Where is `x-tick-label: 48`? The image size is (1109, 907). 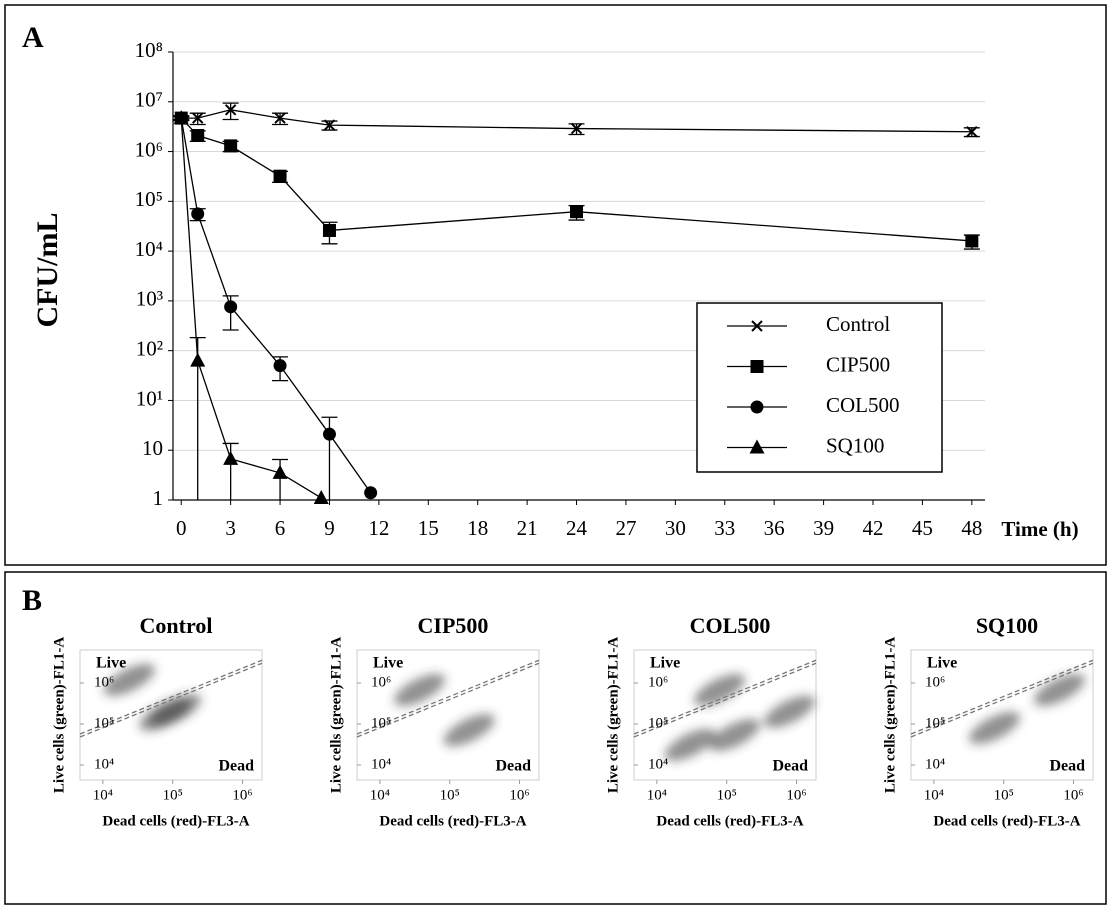
x-tick-label: 48 is located at coordinates (971, 528).